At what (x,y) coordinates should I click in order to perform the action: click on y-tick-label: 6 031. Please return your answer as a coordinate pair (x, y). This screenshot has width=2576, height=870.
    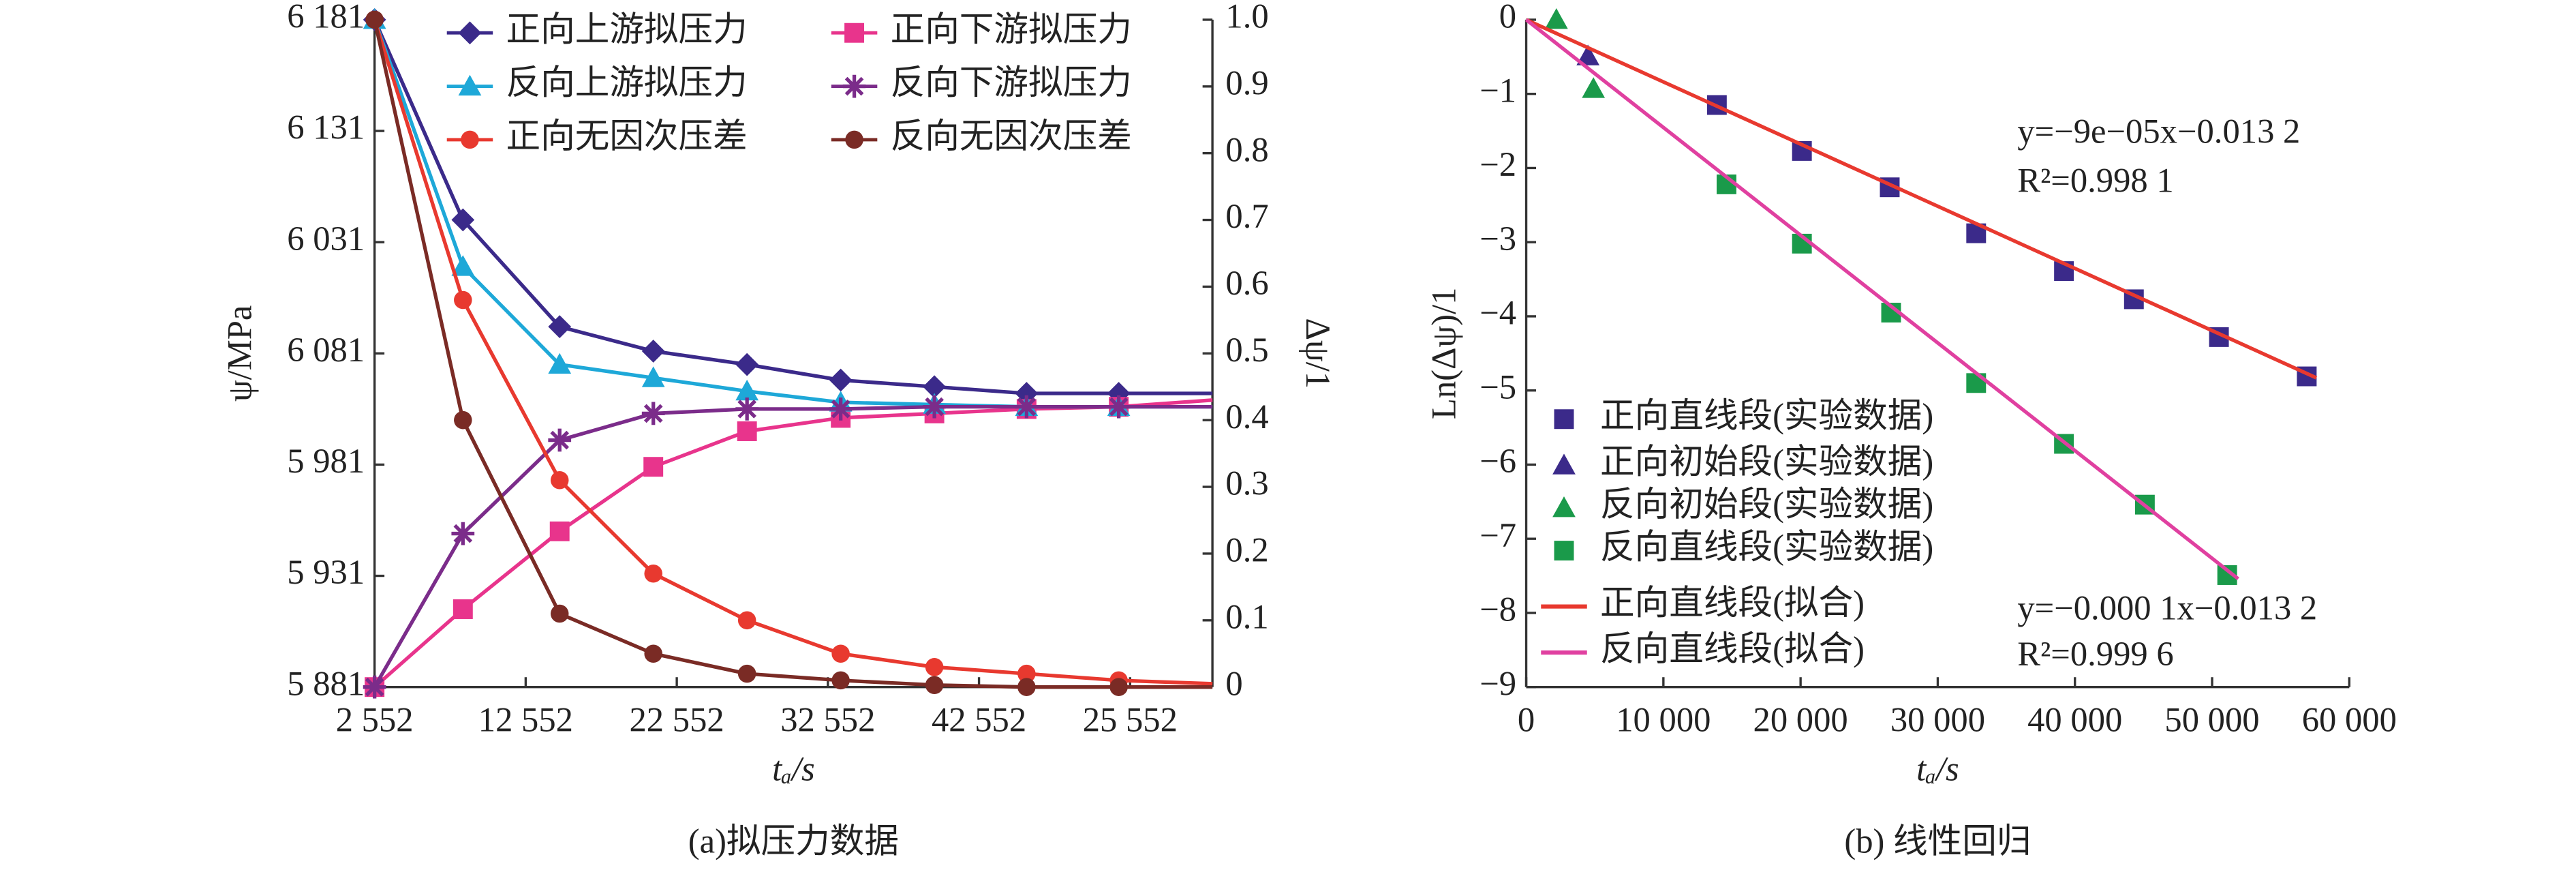
    Looking at the image, I should click on (326, 239).